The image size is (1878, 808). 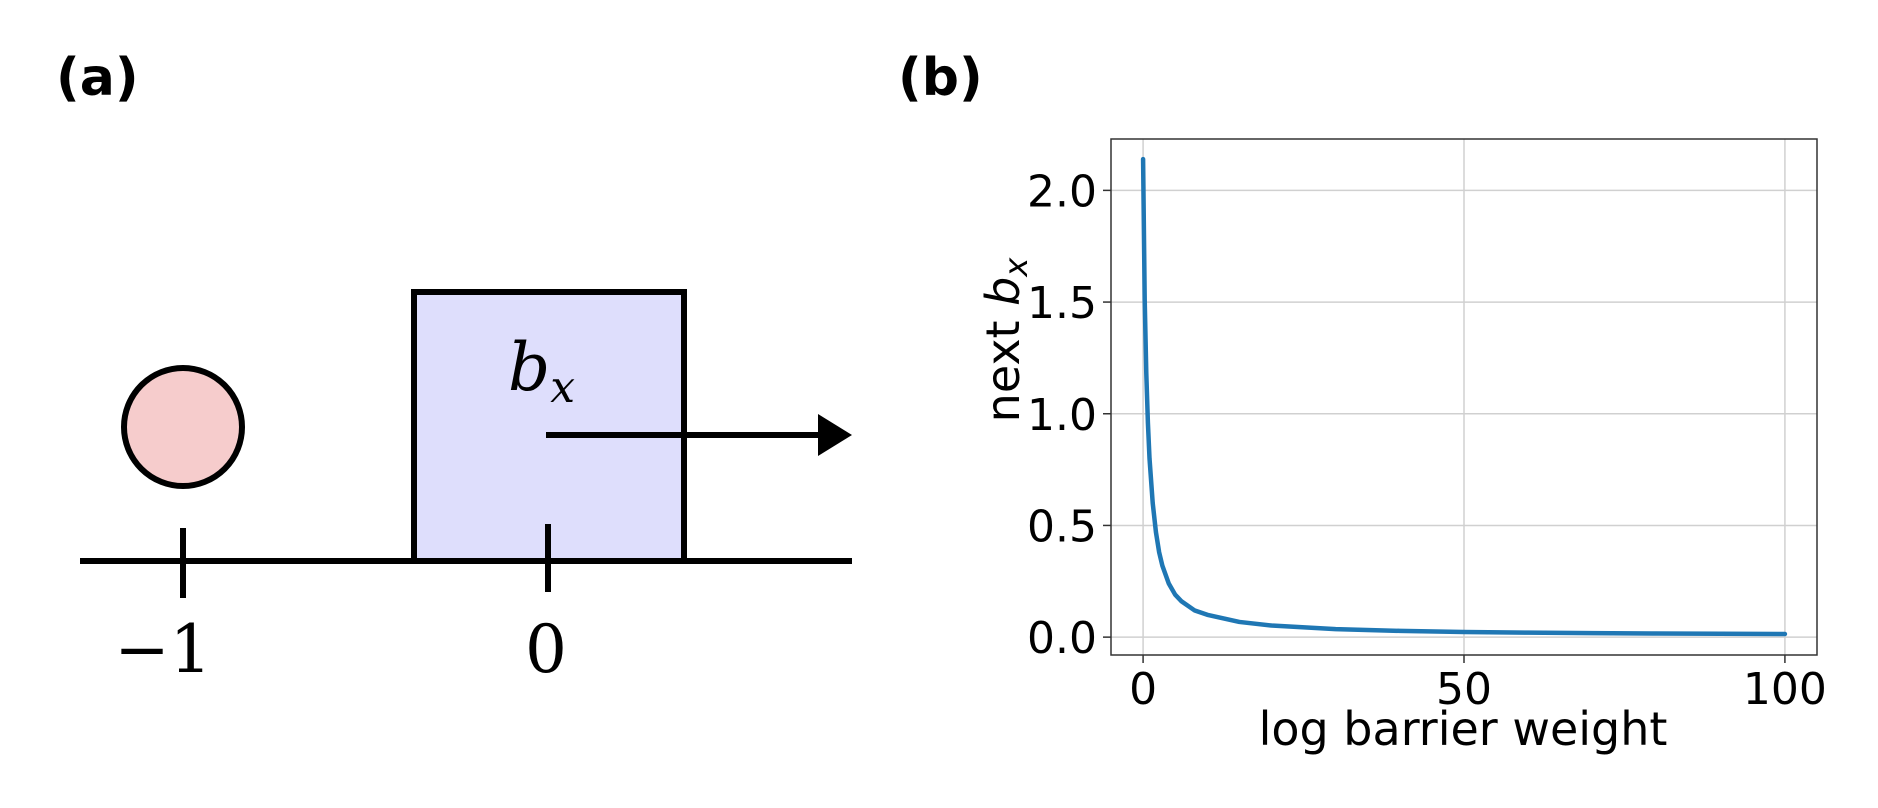 I want to click on y-axis-title-main: b, so click(x=1003, y=291).